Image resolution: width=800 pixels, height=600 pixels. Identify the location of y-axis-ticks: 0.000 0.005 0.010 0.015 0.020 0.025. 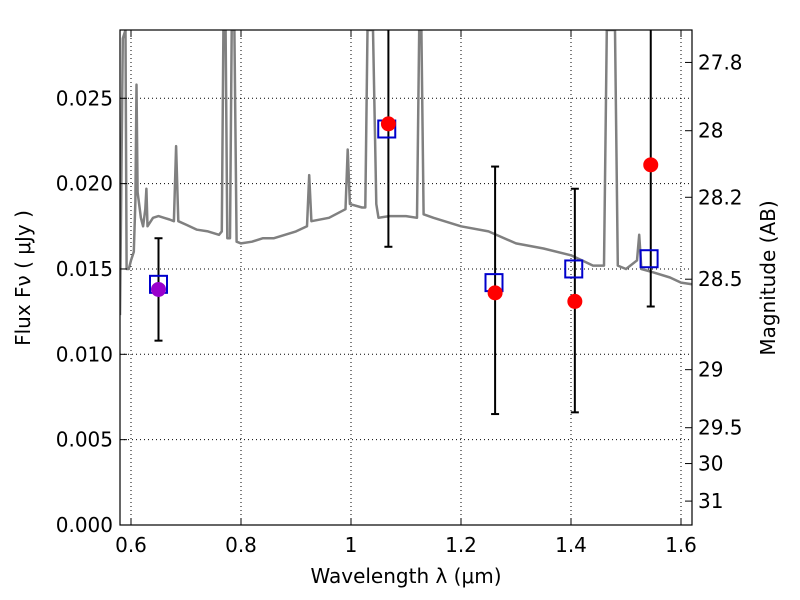
(91, 311).